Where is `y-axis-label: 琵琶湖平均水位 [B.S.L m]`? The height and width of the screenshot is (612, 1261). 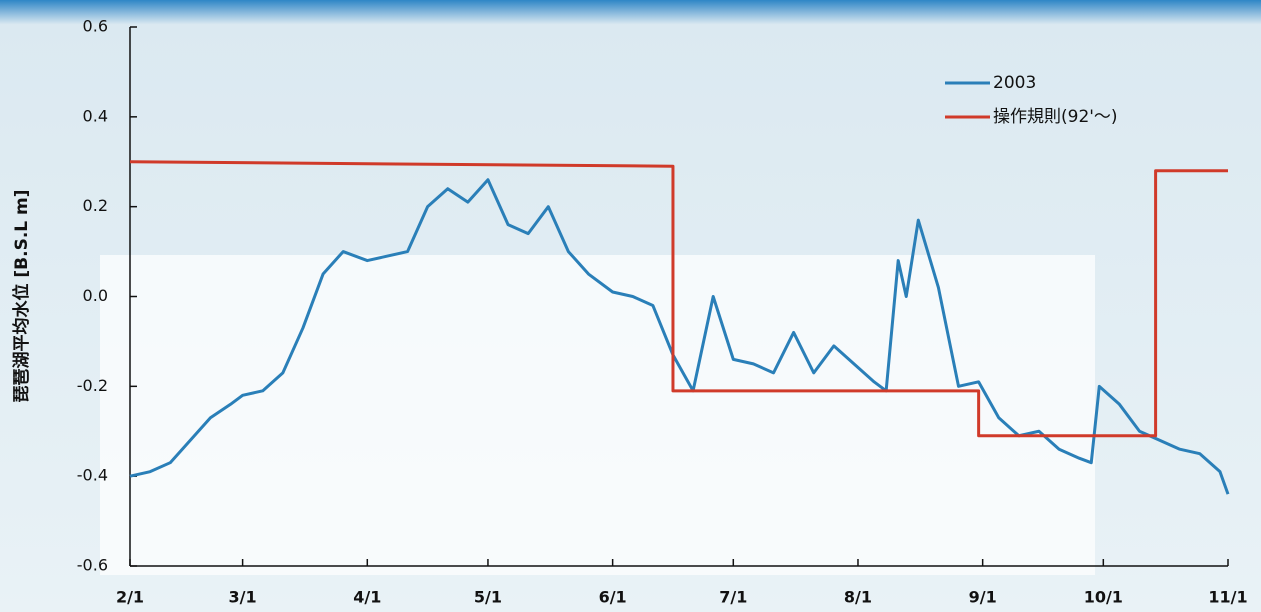 y-axis-label: 琵琶湖平均水位 [B.S.L m] is located at coordinates (21, 295).